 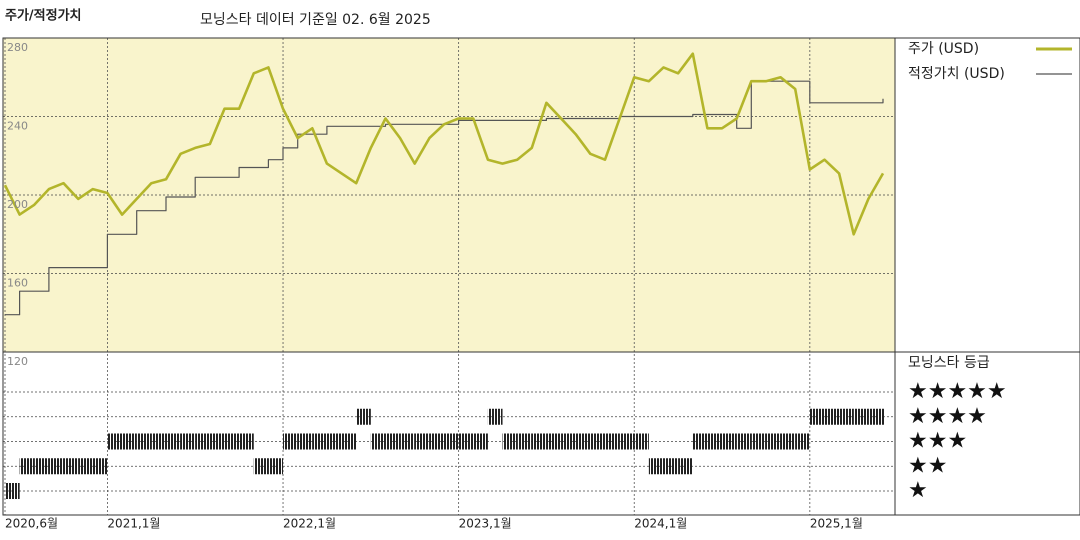 What do you see at coordinates (927, 465) in the screenshot?
I see `rating-legend-stars: ★★` at bounding box center [927, 465].